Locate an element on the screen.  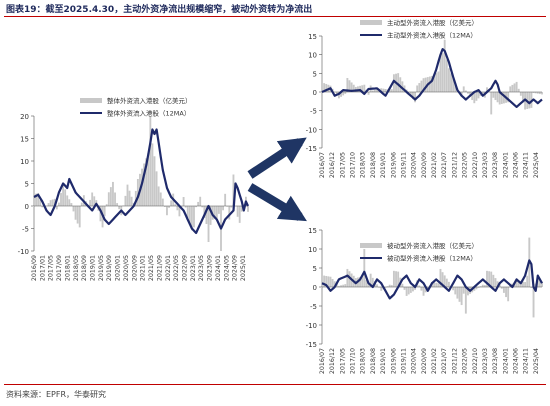
y-tick-label: 10 is located at coordinates (312, 250).